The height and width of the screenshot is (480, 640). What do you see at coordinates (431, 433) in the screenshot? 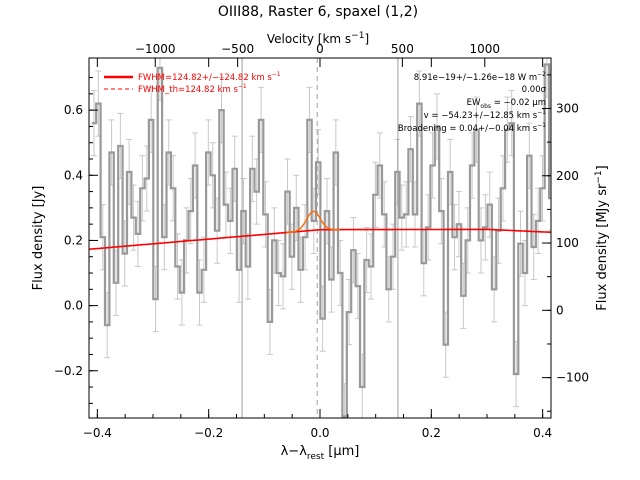
I see `x-tick-label: 0.2` at bounding box center [431, 433].